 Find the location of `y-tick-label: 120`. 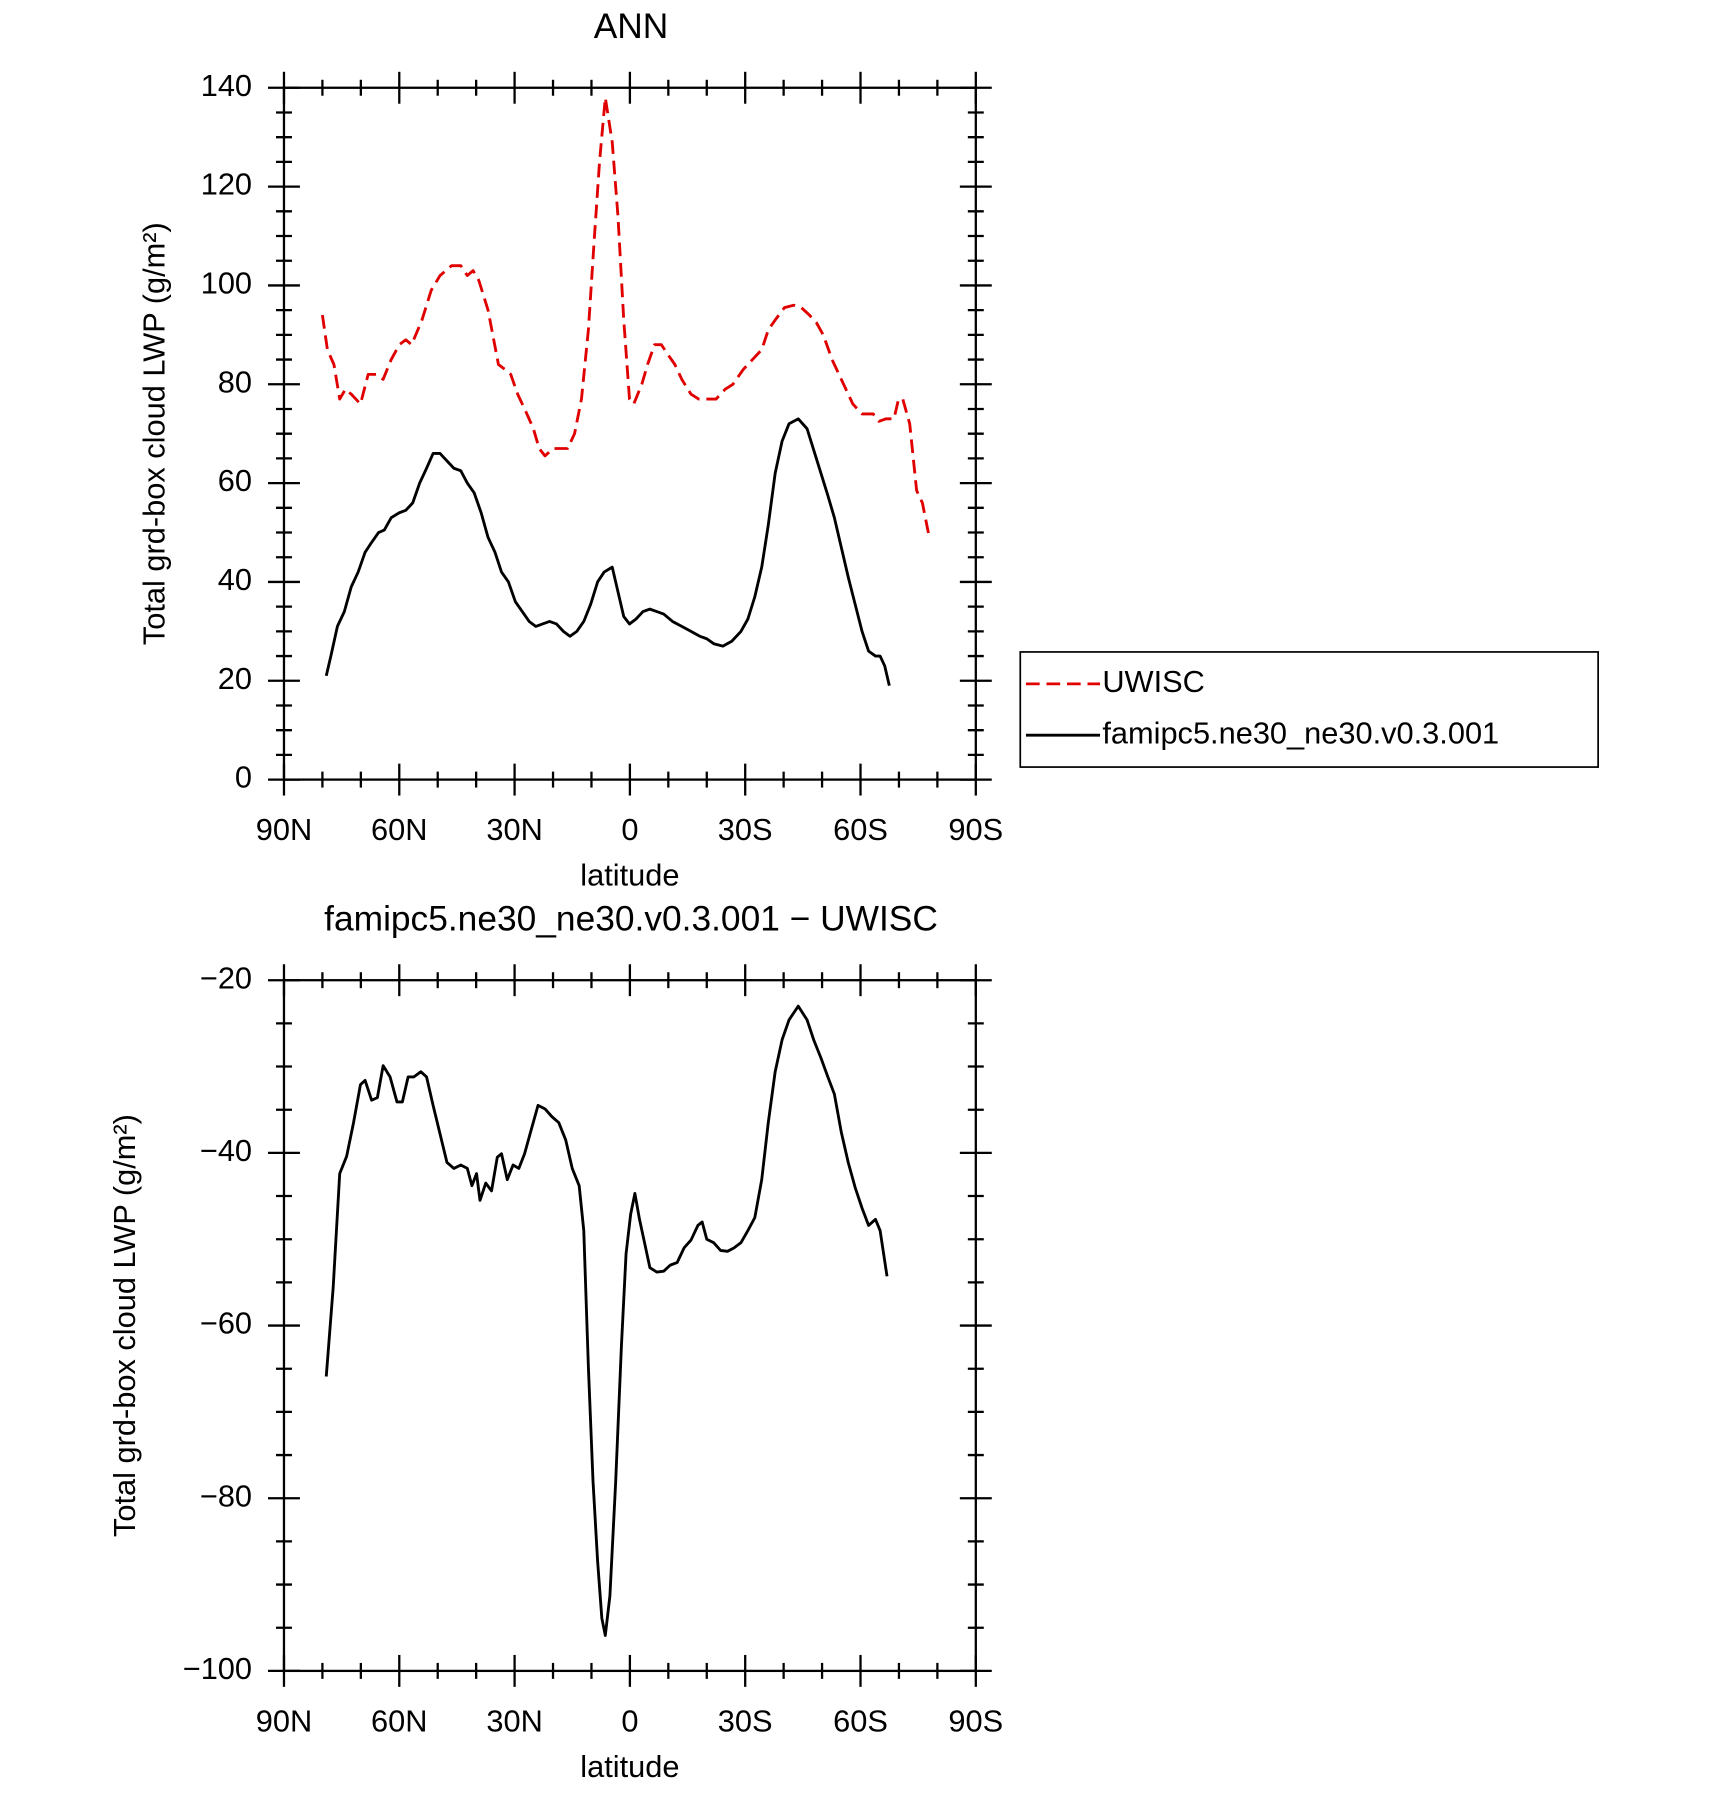

y-tick-label: 120 is located at coordinates (226, 184).